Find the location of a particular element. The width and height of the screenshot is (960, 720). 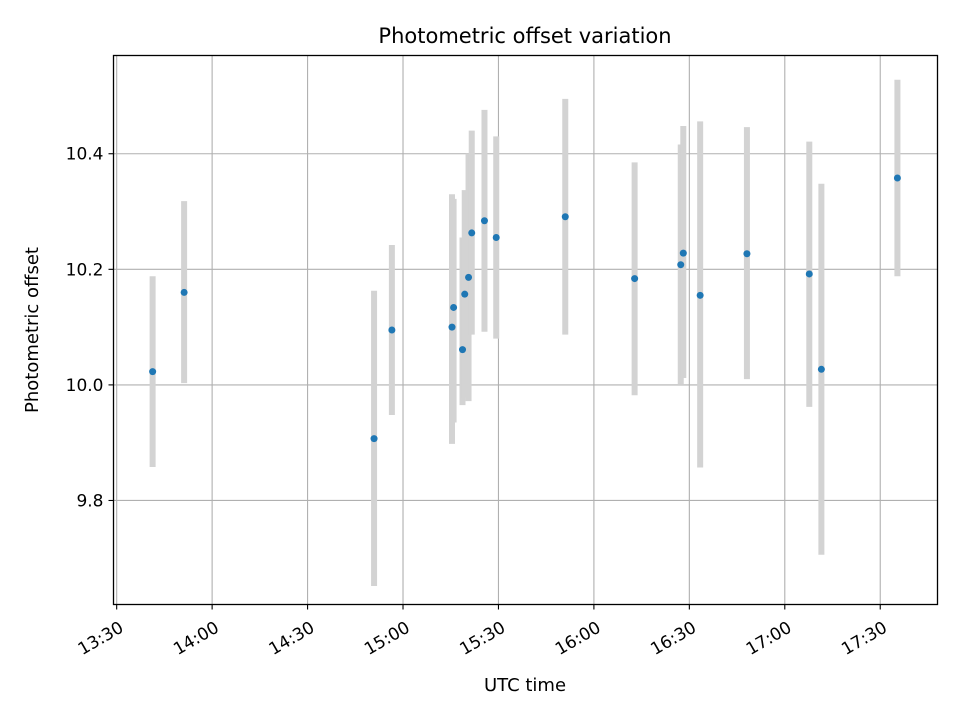

y-tick-label: 10.0 is located at coordinates (85, 386).